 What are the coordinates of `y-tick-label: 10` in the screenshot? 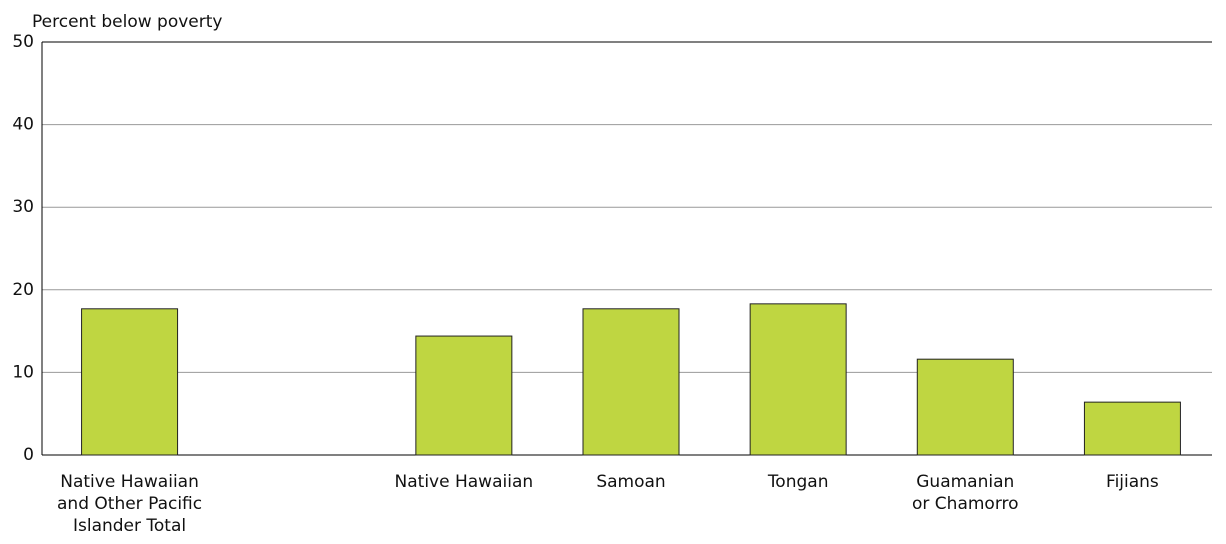 It's located at (23, 372).